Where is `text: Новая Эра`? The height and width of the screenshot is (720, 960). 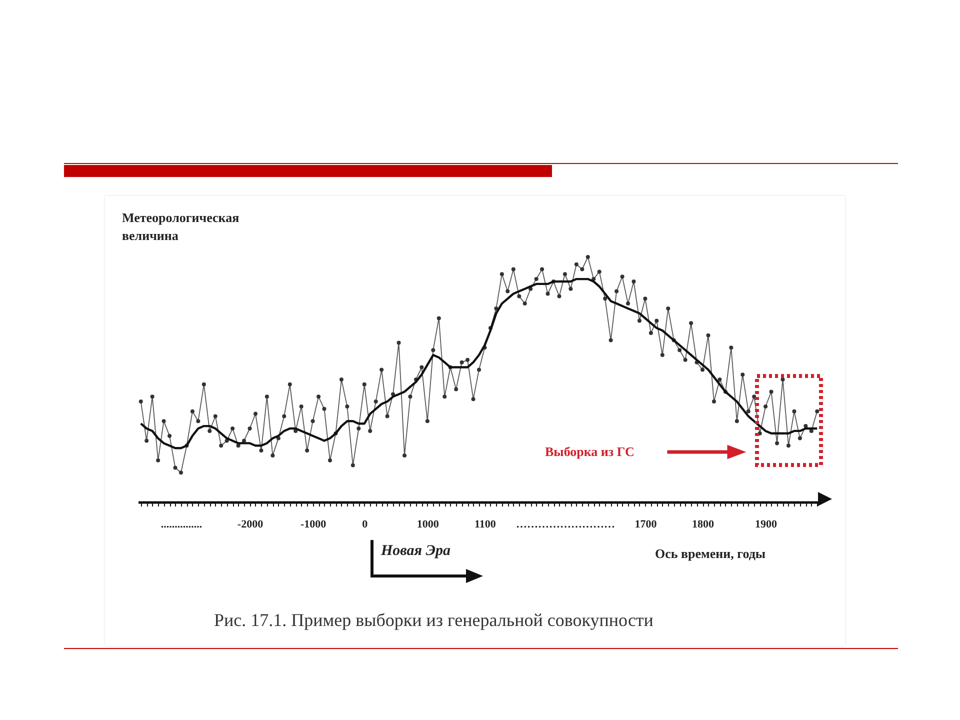
text: Новая Эра is located at coordinates (416, 551).